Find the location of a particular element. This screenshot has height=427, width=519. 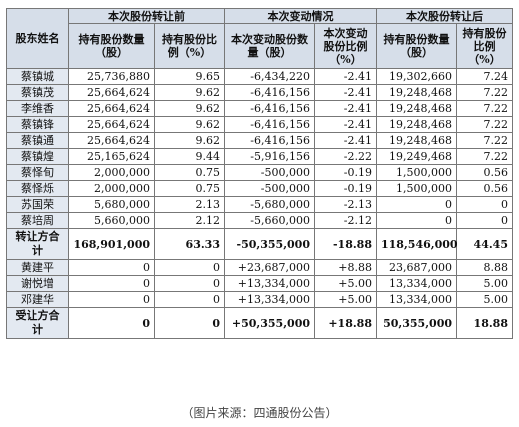

shares-held-before-cell: 5,680,000 is located at coordinates (111, 204).